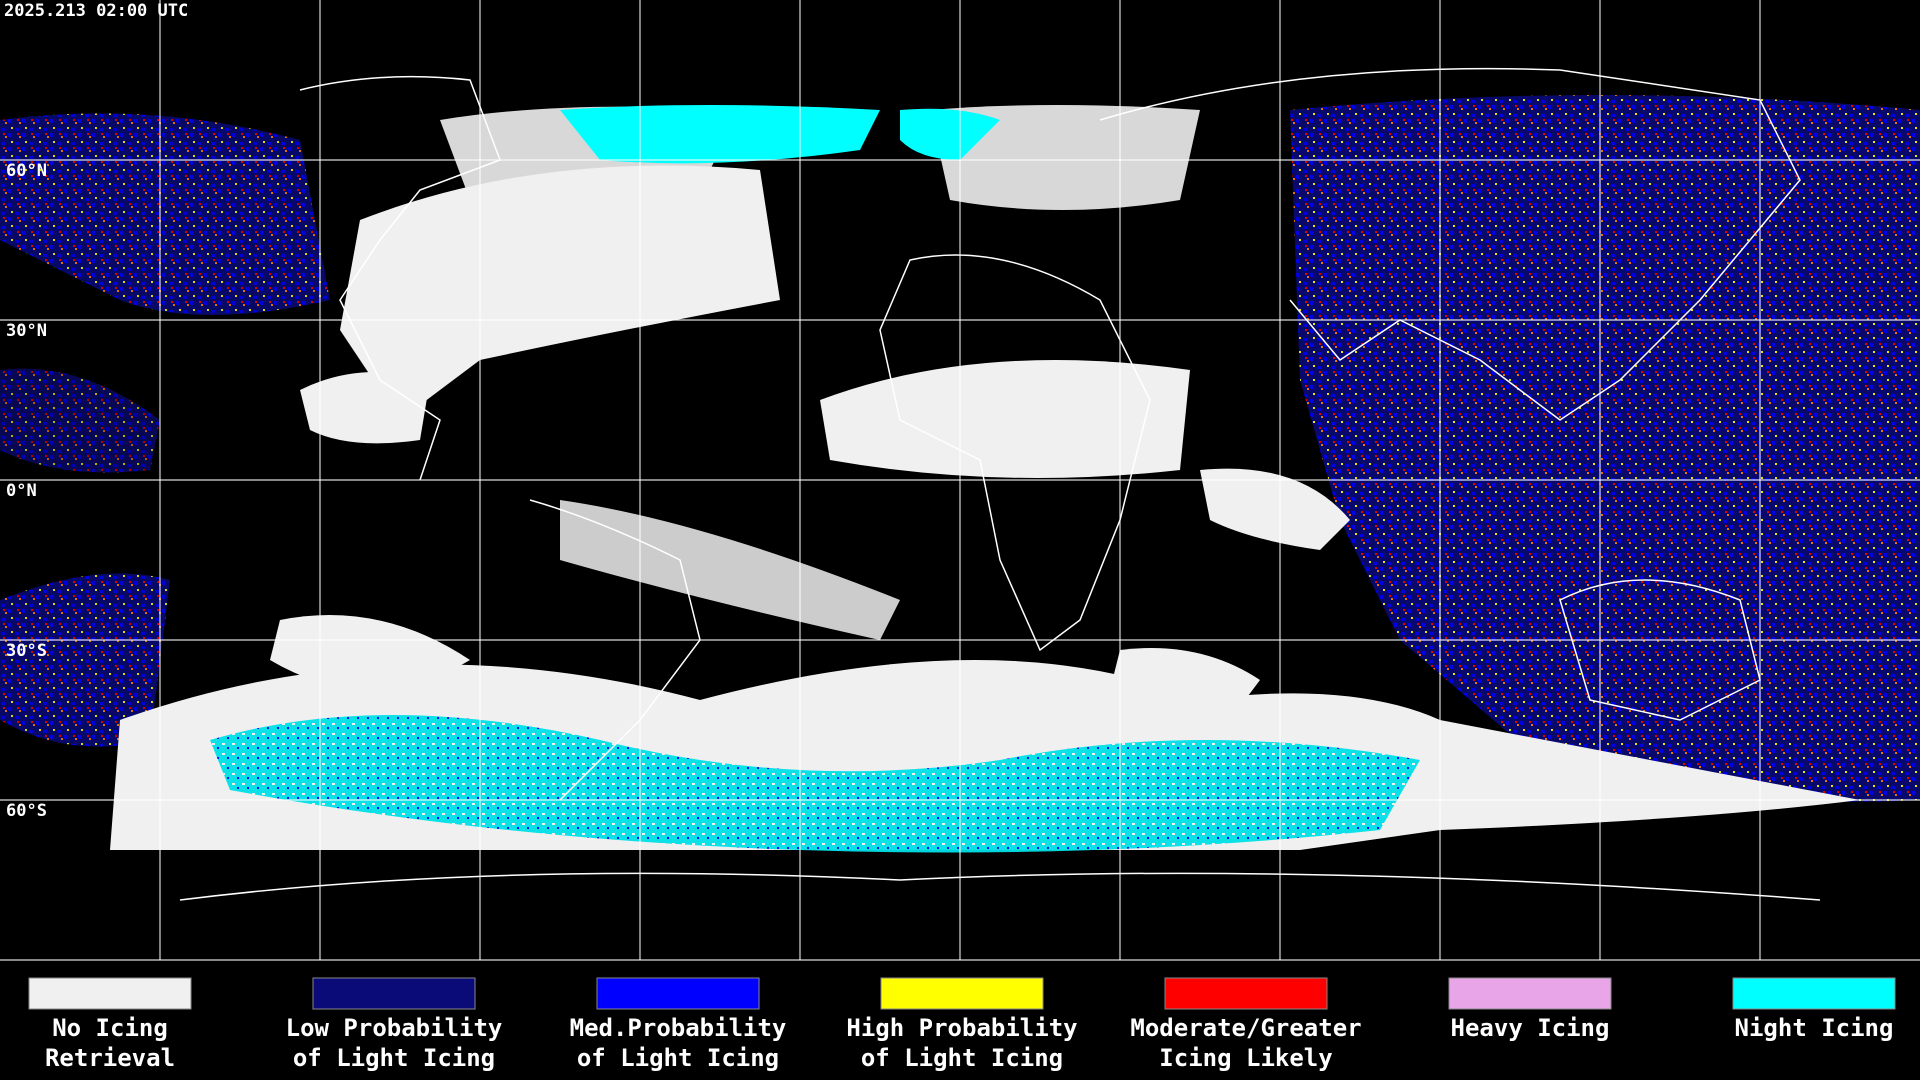 The height and width of the screenshot is (1080, 1920). I want to click on latitude-label: 60°N, so click(26, 171).